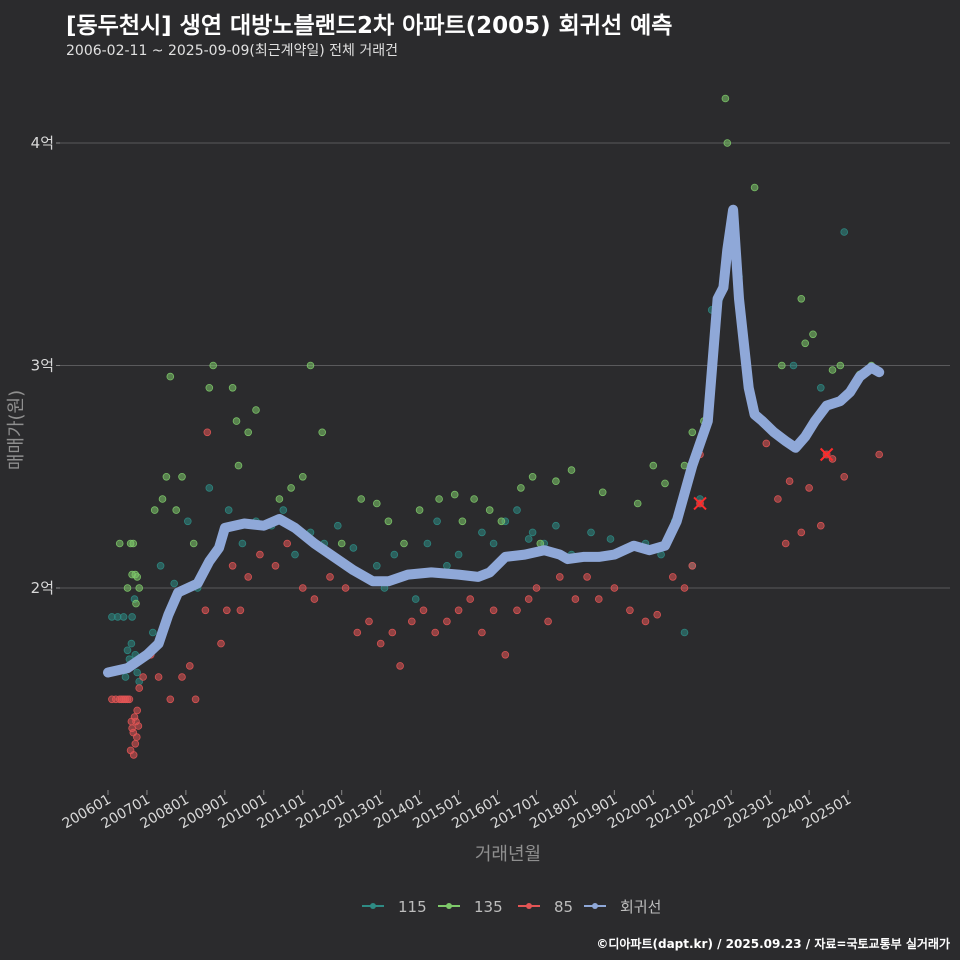  Describe the element at coordinates (394, 907) in the screenshot. I see `legend-item-115: 115` at that location.